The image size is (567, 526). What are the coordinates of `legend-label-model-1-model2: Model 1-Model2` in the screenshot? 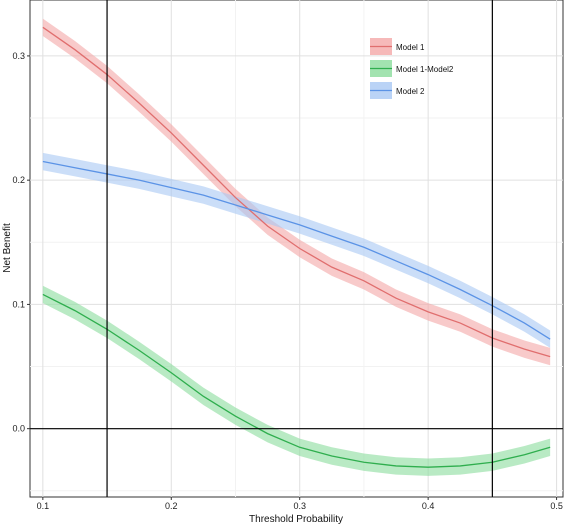 It's located at (425, 69).